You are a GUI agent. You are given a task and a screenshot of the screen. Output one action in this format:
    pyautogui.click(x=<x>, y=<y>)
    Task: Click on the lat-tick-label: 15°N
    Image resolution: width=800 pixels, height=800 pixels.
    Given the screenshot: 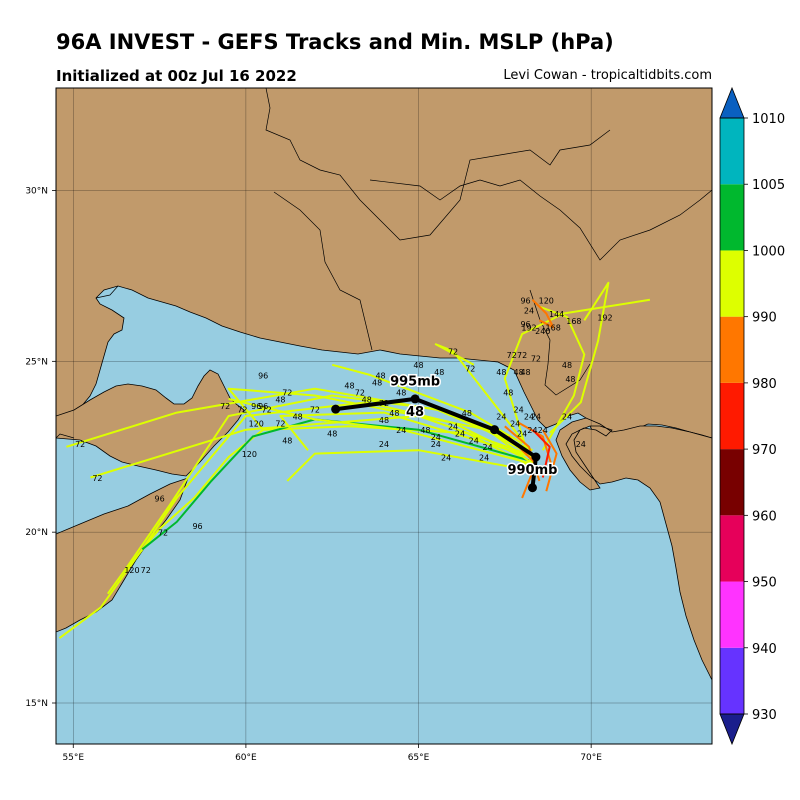 What is the action you would take?
    pyautogui.click(x=36, y=704)
    